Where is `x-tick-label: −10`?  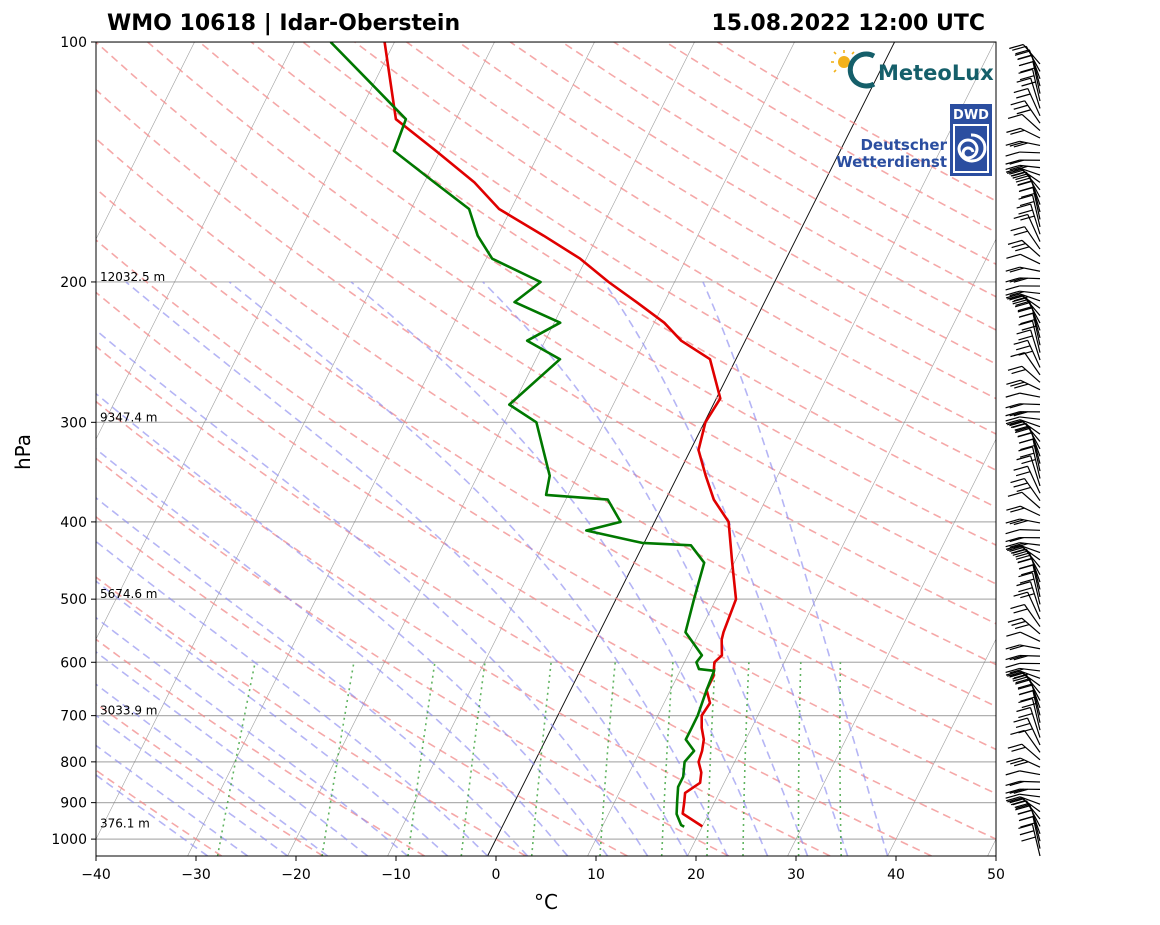
x-tick-label: −10 is located at coordinates (396, 875).